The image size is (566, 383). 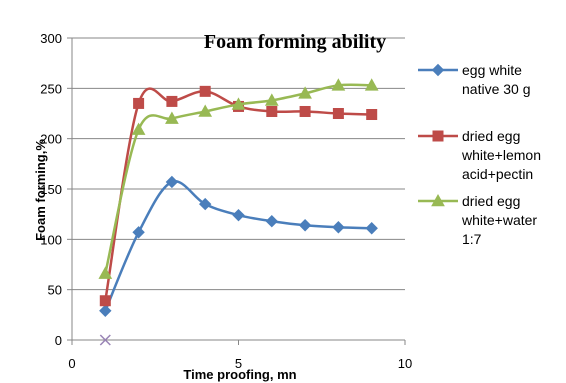 I want to click on y-tick-label-50: 50, so click(x=55, y=290).